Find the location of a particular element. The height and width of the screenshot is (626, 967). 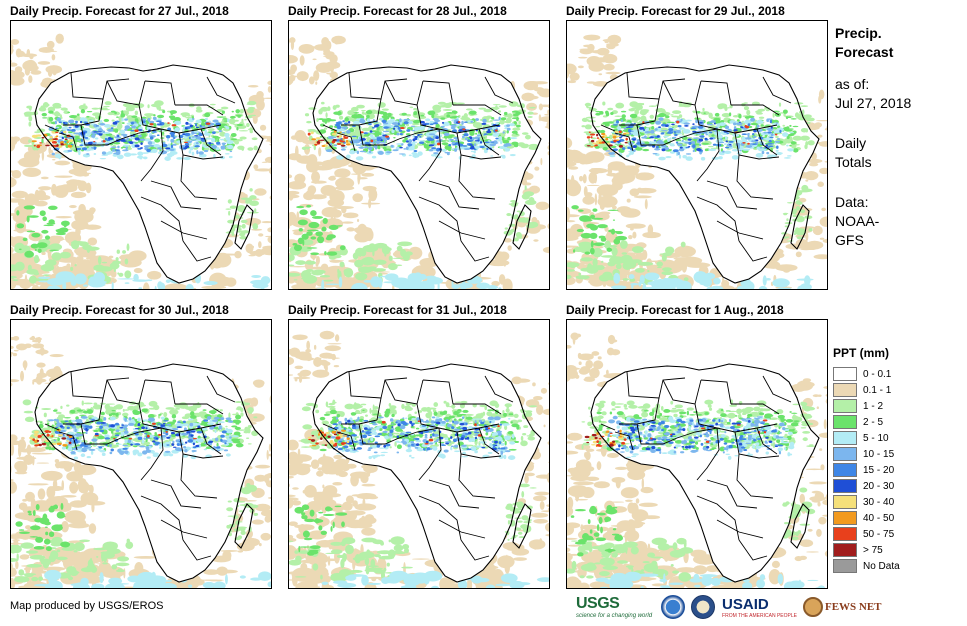

africa-coastline is located at coordinates (427, 174).